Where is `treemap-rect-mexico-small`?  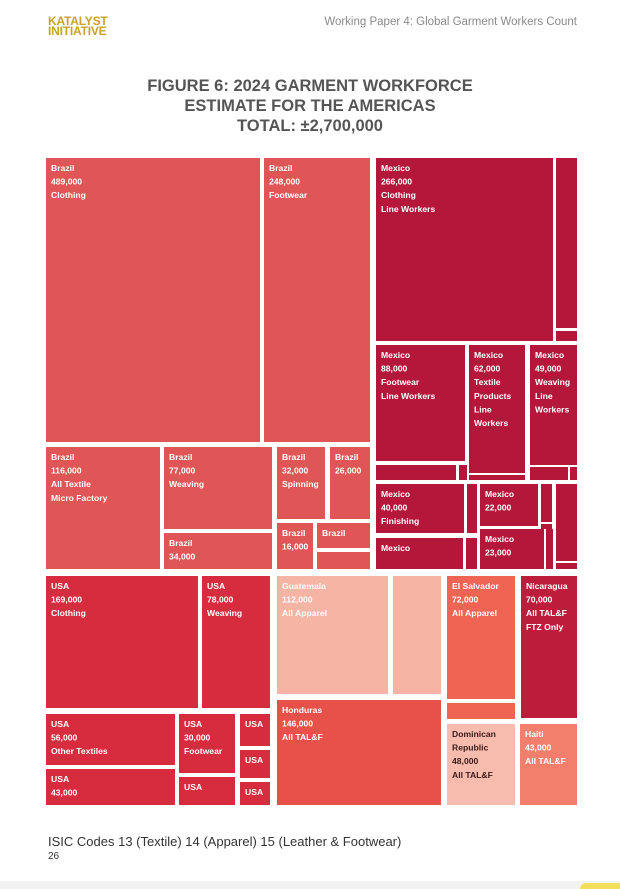
treemap-rect-mexico-small is located at coordinates (419, 553).